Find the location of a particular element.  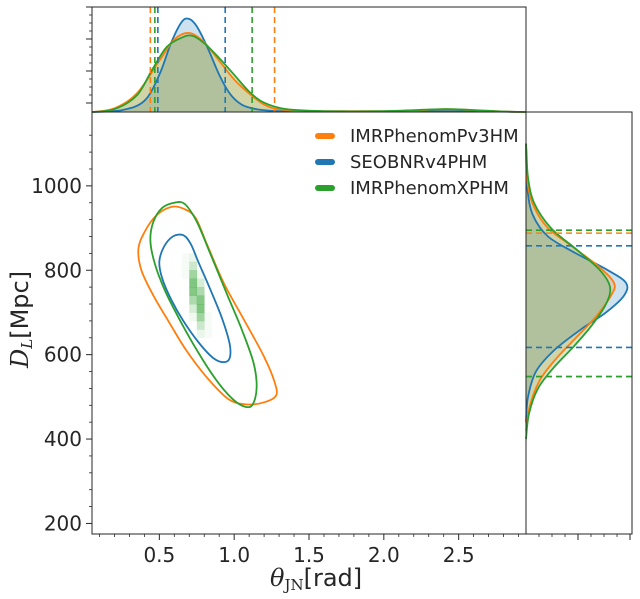

dl-marginal-frame is located at coordinates (579, 323).